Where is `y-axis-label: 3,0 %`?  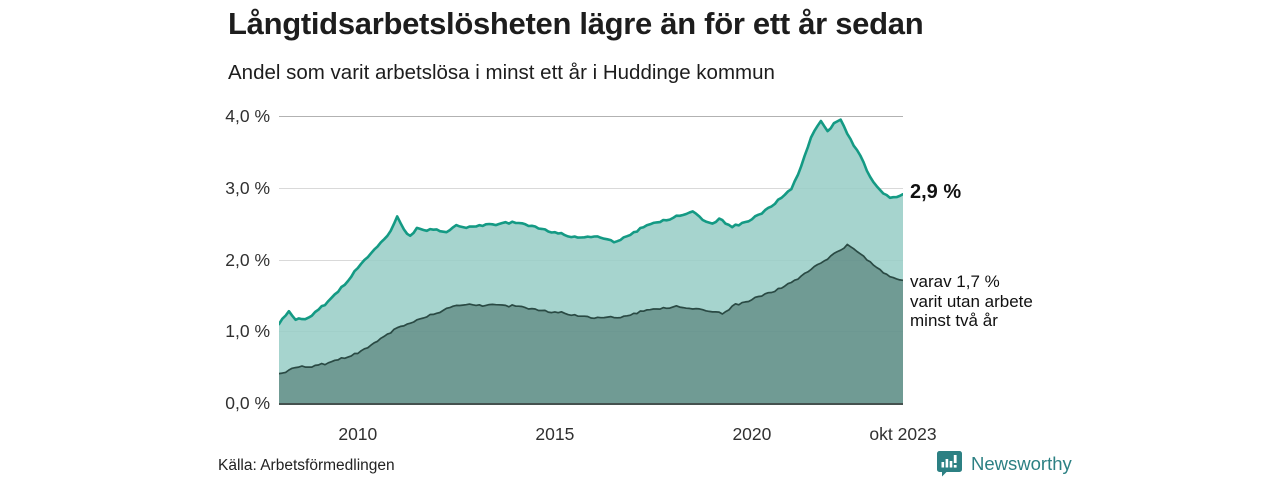
y-axis-label: 3,0 % is located at coordinates (247, 187).